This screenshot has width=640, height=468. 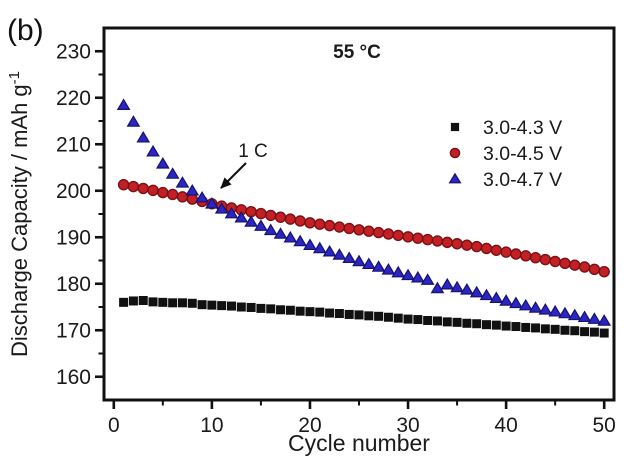 What do you see at coordinates (19, 214) in the screenshot?
I see `y-axis-title: Discharge Capacity / mAh g-1` at bounding box center [19, 214].